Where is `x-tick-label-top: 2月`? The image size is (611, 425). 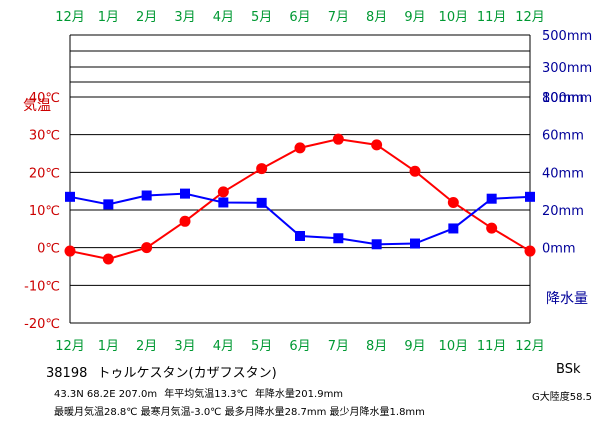
x-tick-label-top: 2月 is located at coordinates (146, 17).